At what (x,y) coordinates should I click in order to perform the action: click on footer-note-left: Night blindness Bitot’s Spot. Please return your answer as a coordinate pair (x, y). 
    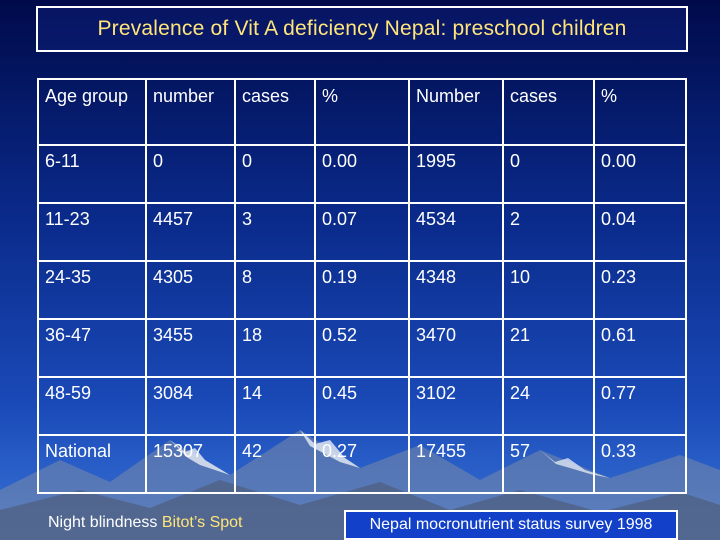
    Looking at the image, I should click on (145, 523).